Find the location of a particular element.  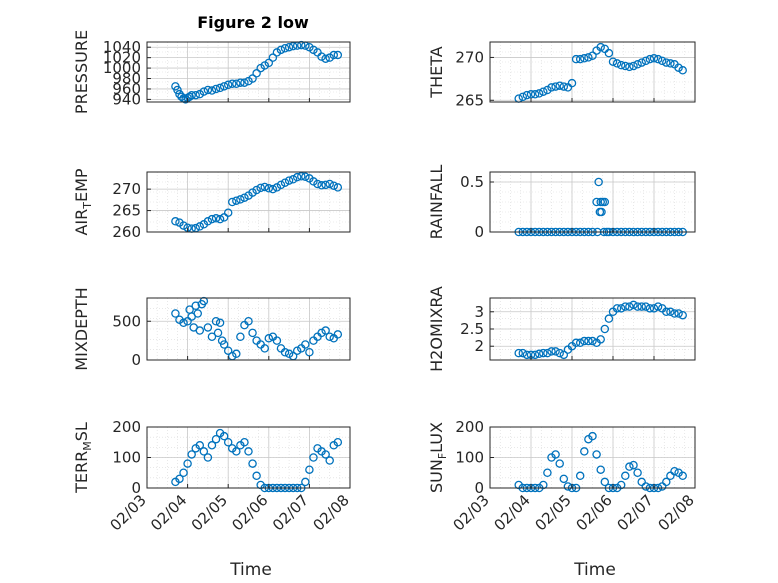

y-tick-label: 2.5 is located at coordinates (472, 329).